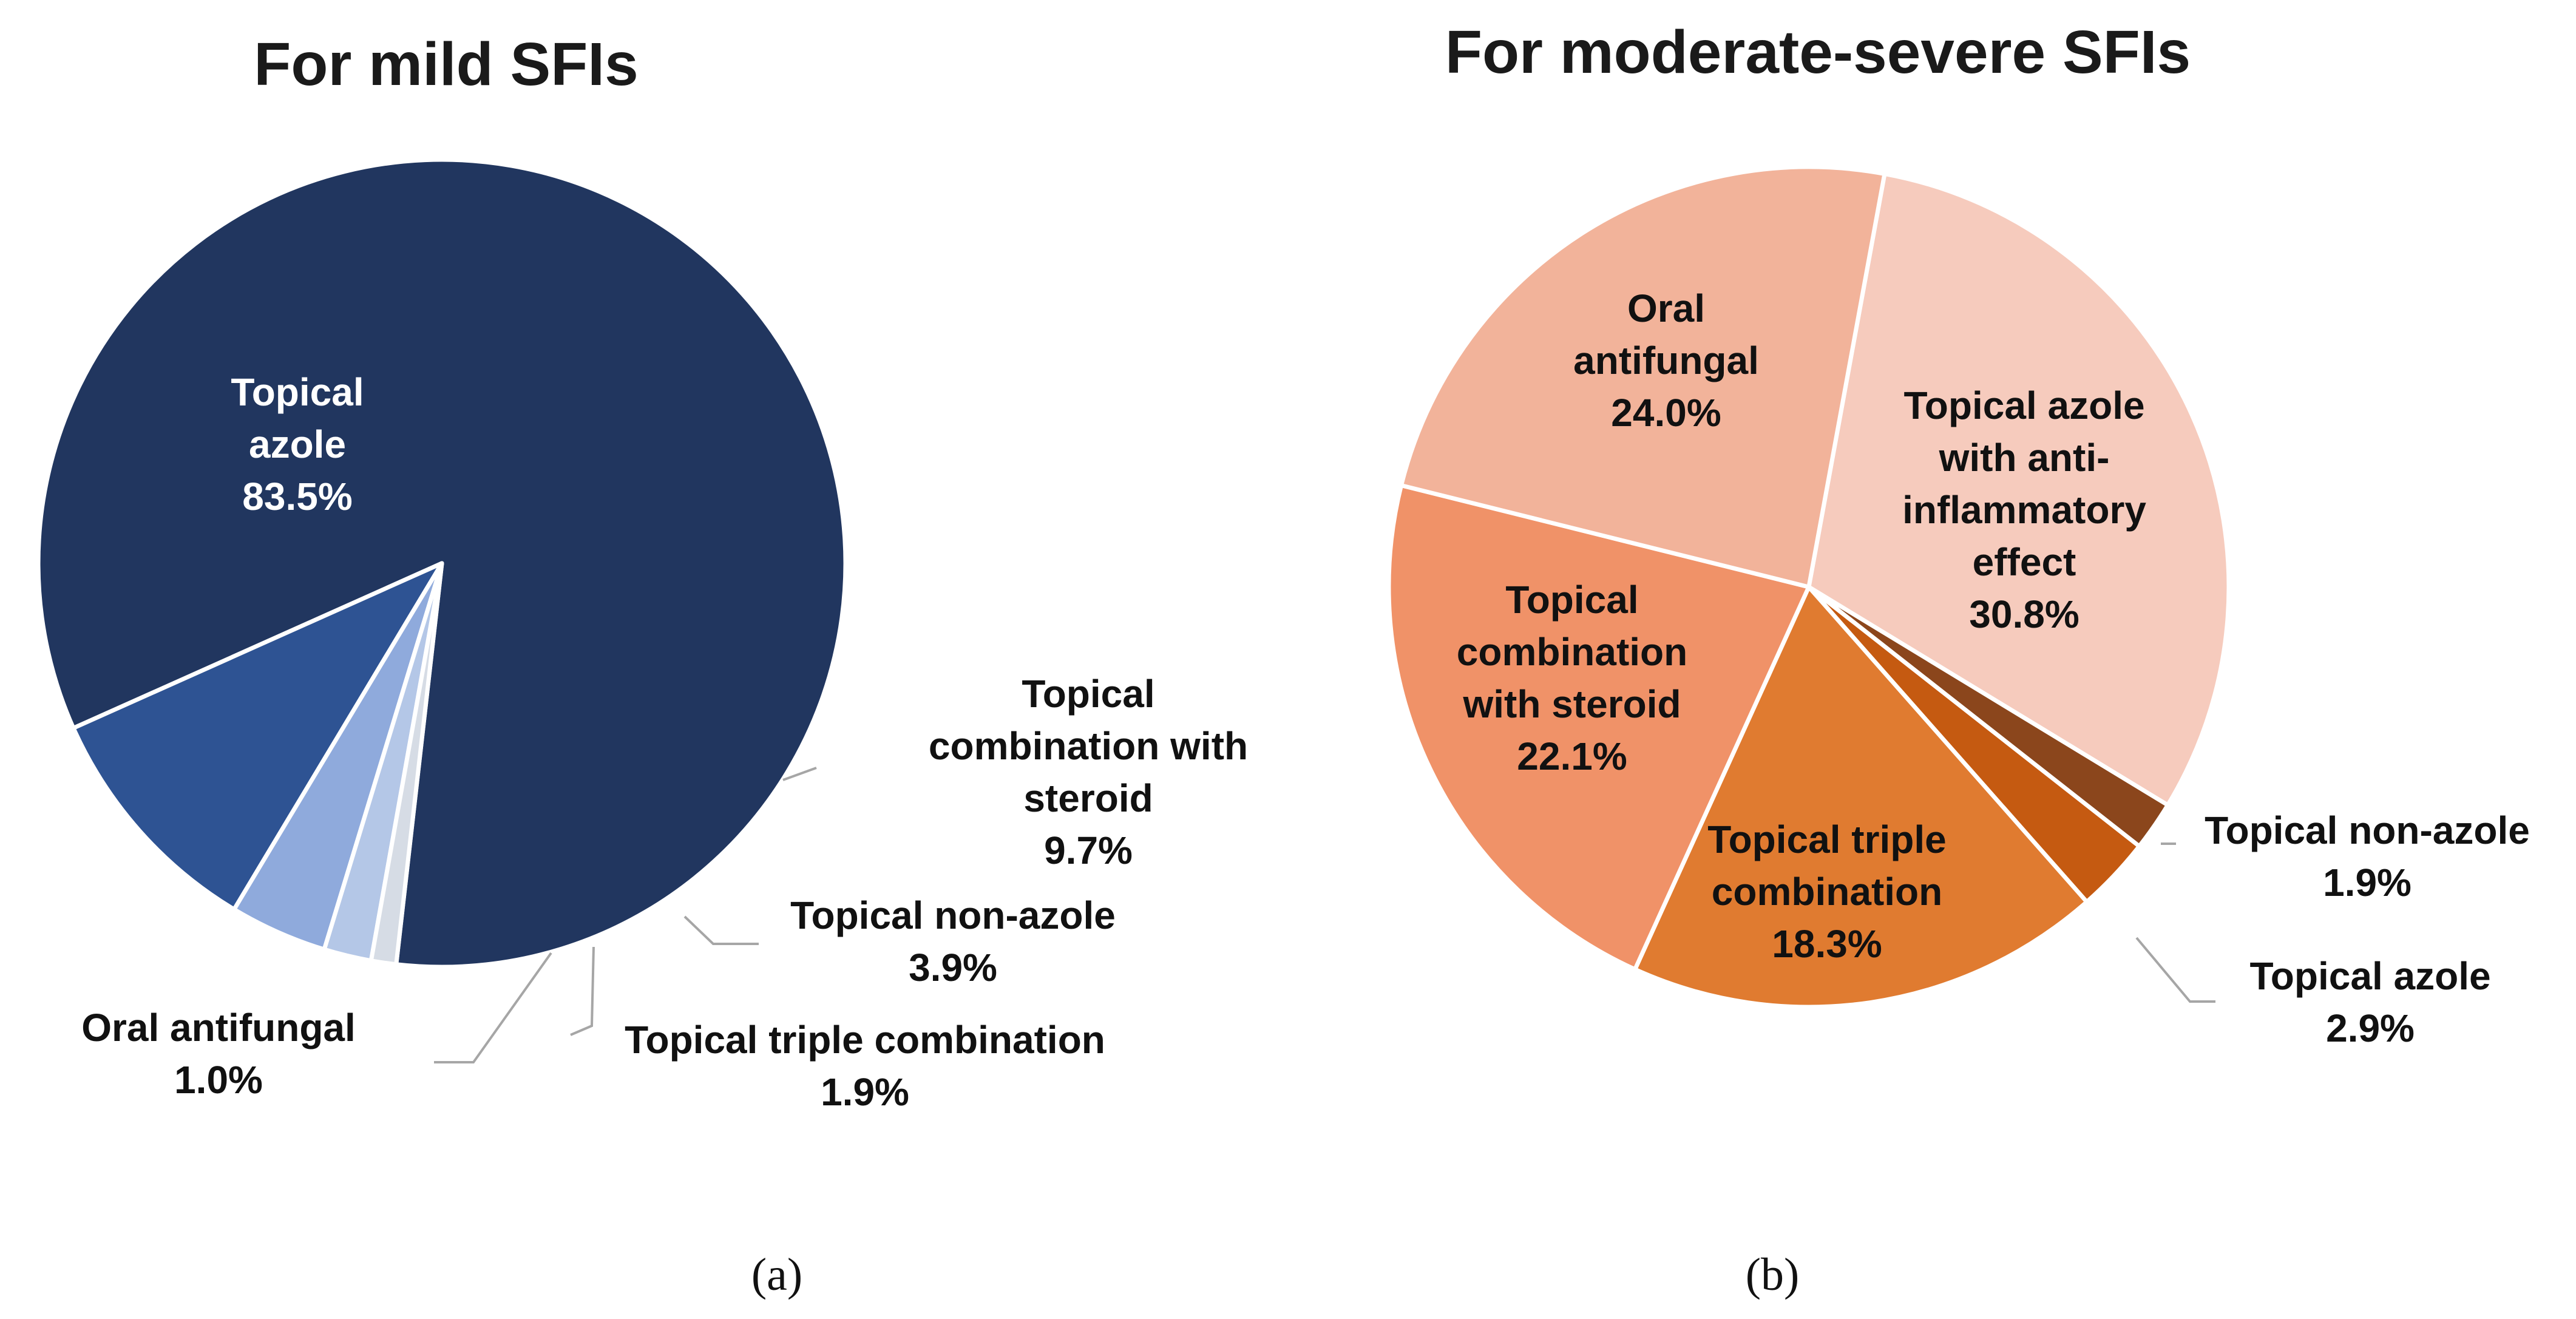 The image size is (2576, 1319). I want to click on leader-lines-mild, so click(625, 915).